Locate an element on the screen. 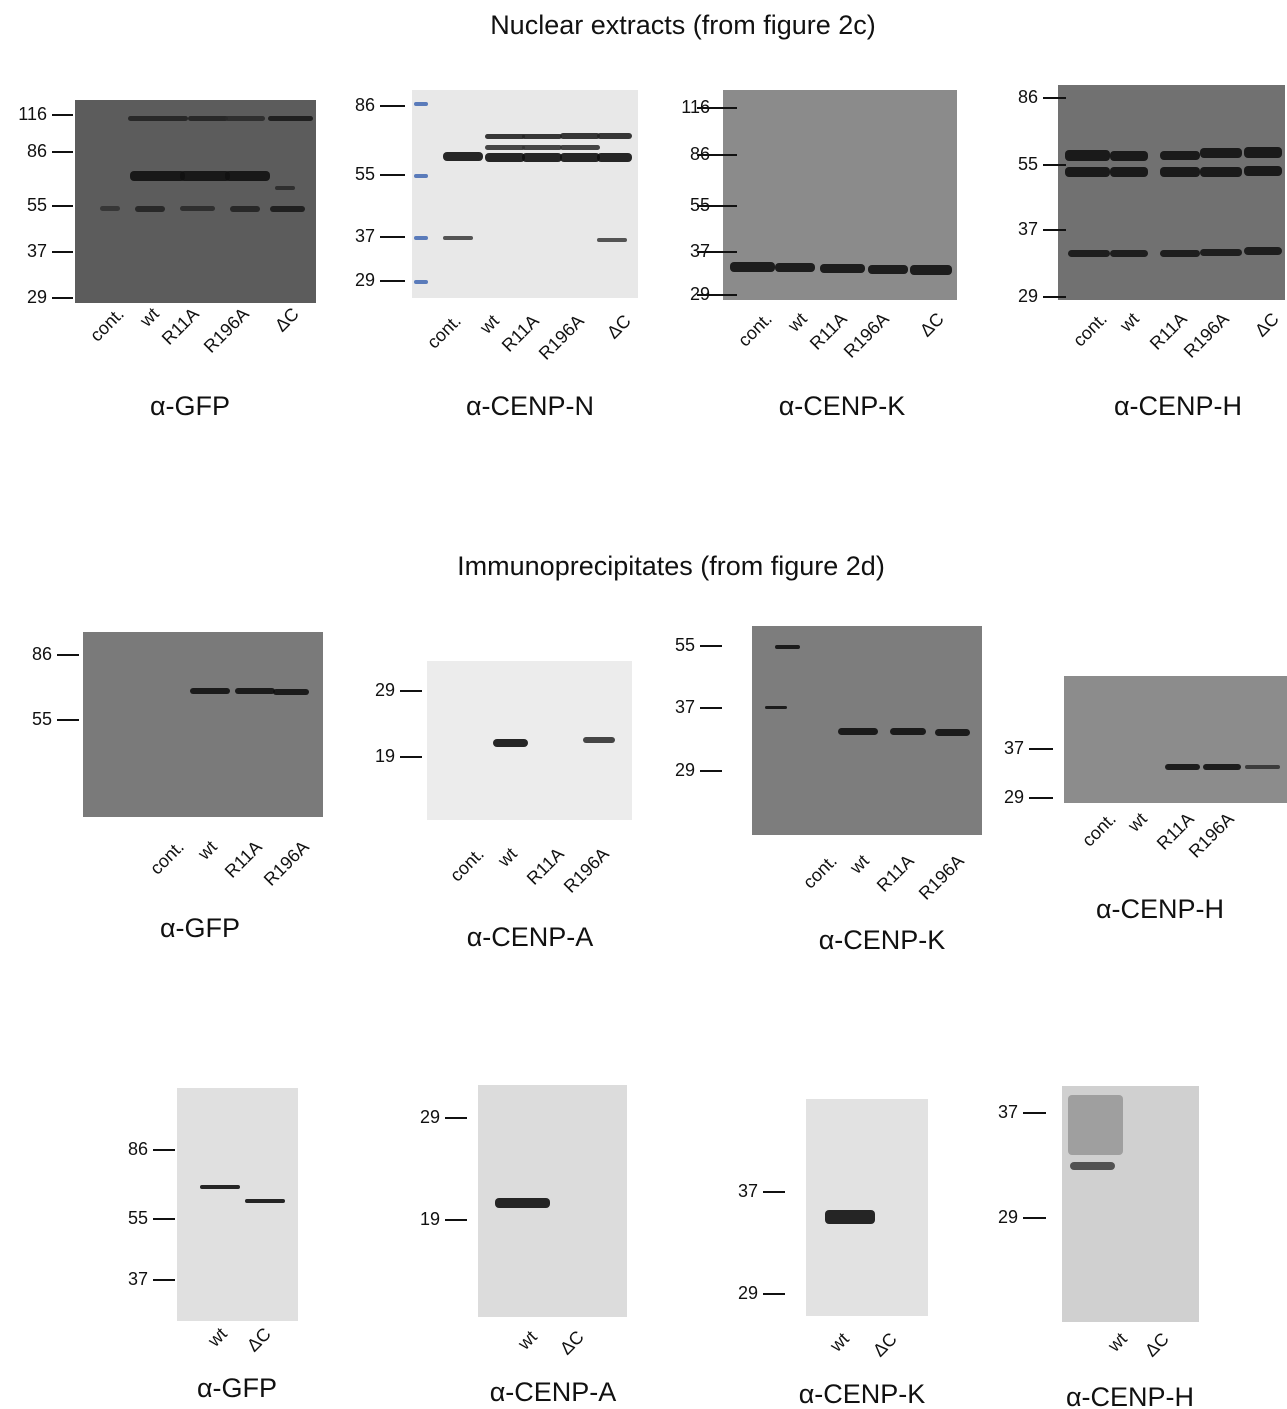 This screenshot has width=1287, height=1409. lane-label: R11A is located at coordinates (180, 326).